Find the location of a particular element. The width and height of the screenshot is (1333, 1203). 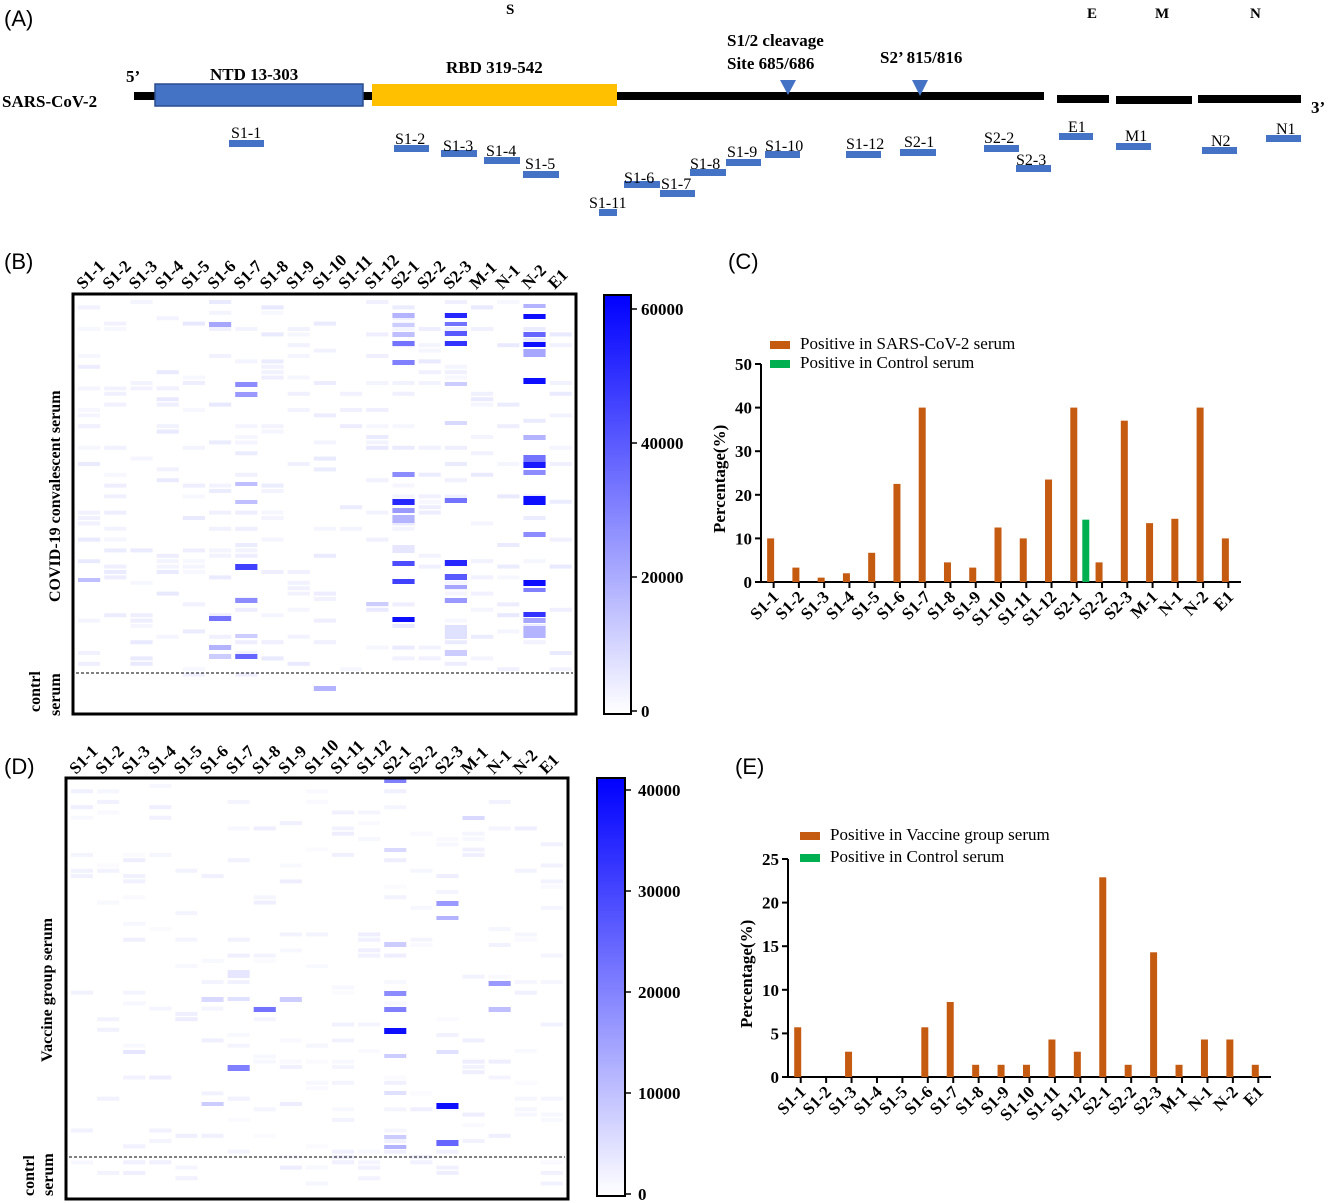

heatmap-column-label-n-2: N-2 is located at coordinates (525, 762).